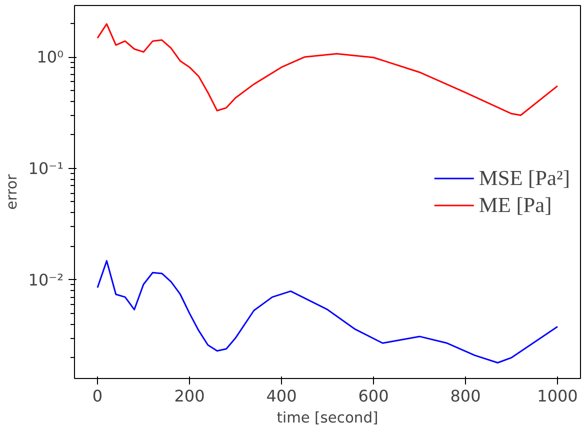 The width and height of the screenshot is (585, 429). What do you see at coordinates (50, 57) in the screenshot?
I see `y-tick-label: 10⁰` at bounding box center [50, 57].